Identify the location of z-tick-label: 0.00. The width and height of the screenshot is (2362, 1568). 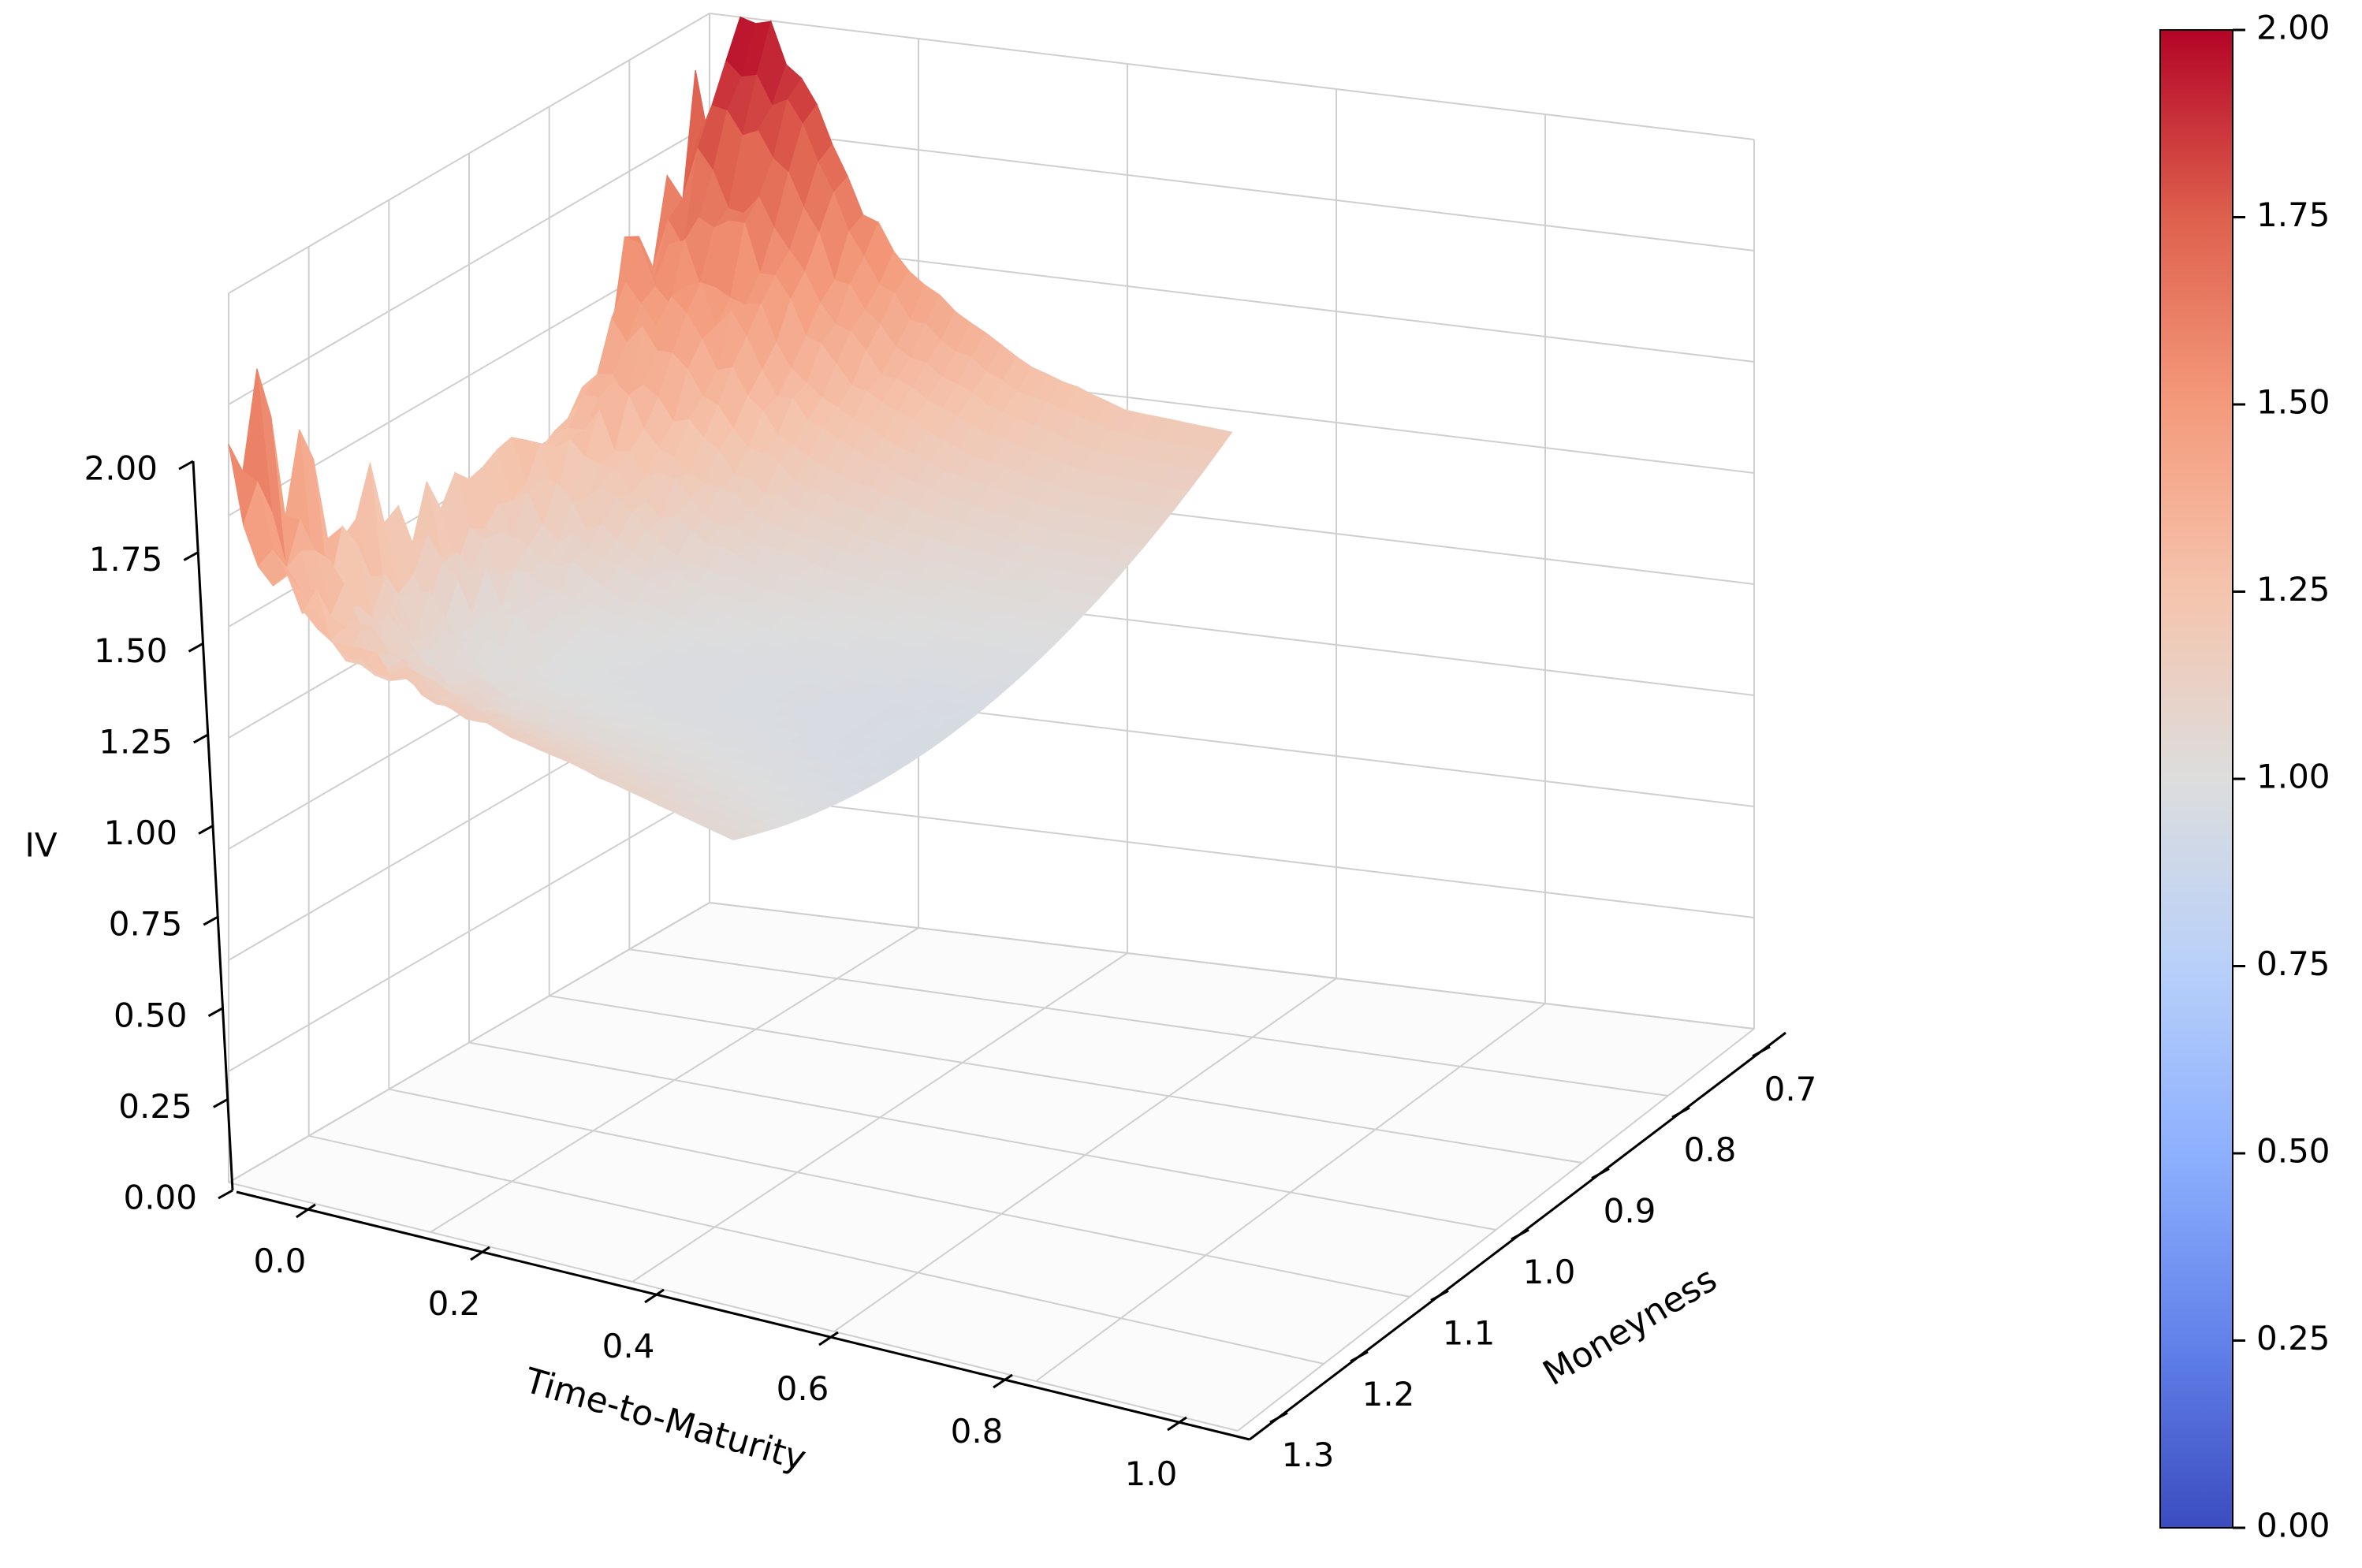
(160, 1198).